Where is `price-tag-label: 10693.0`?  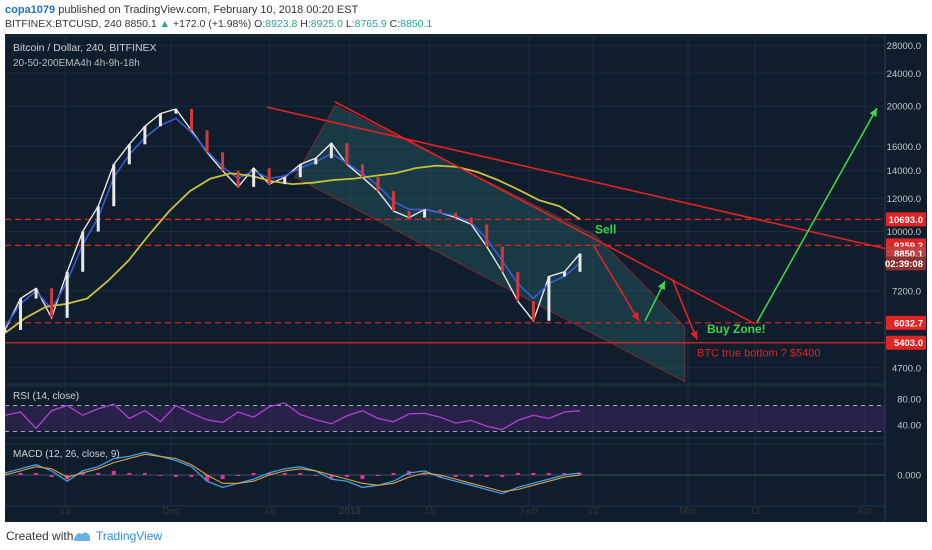
price-tag-label: 10693.0 is located at coordinates (906, 220).